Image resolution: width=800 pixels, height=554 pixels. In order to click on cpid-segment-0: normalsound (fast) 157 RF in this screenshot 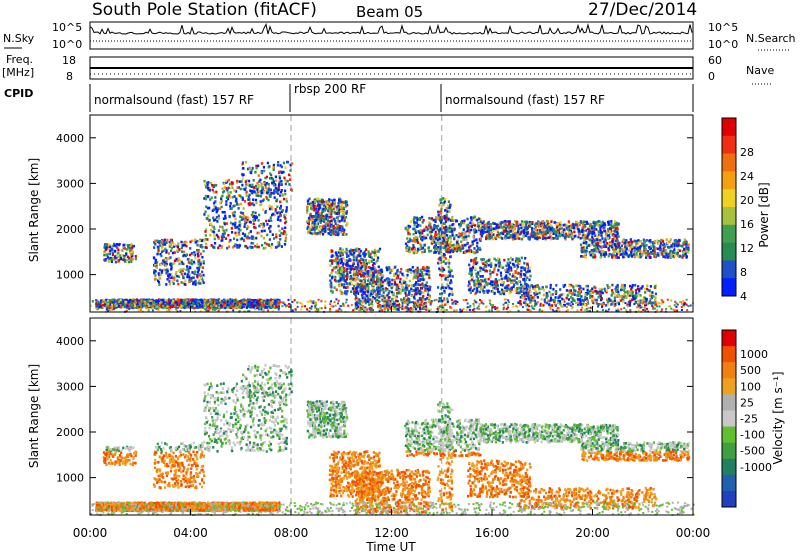, I will do `click(174, 100)`.